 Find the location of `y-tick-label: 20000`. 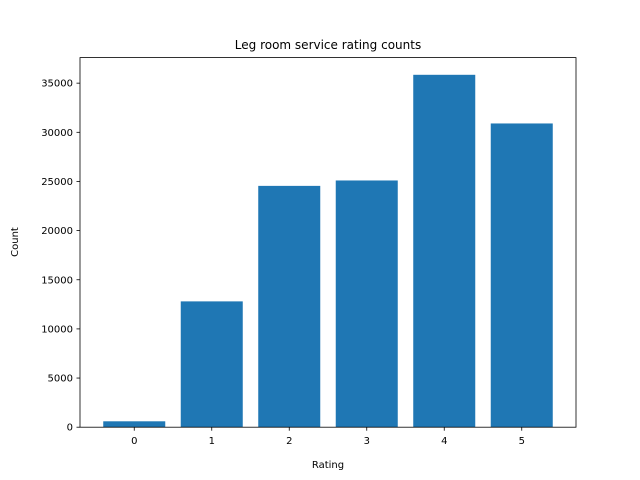

y-tick-label: 20000 is located at coordinates (57, 231).